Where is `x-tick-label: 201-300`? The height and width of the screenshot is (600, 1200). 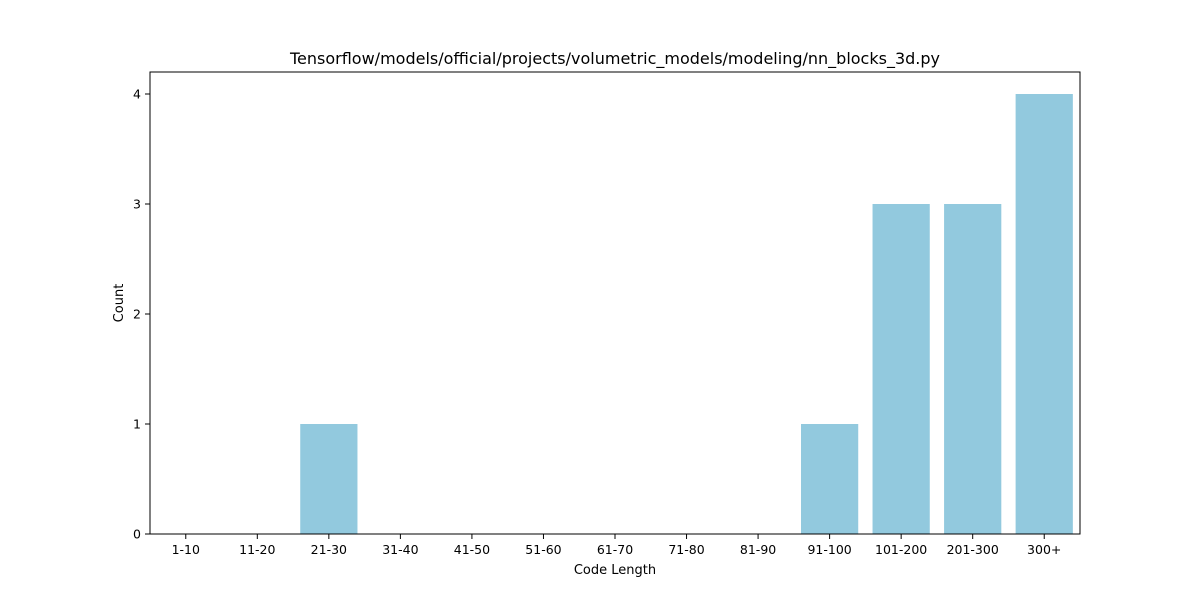 x-tick-label: 201-300 is located at coordinates (973, 549).